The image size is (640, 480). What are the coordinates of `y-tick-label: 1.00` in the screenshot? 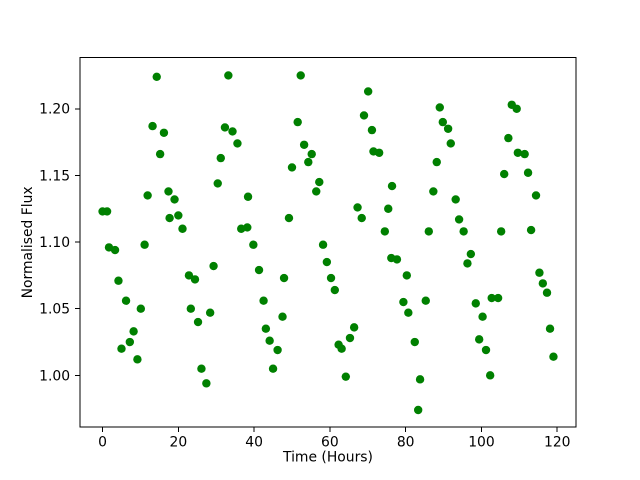 It's located at (54, 376).